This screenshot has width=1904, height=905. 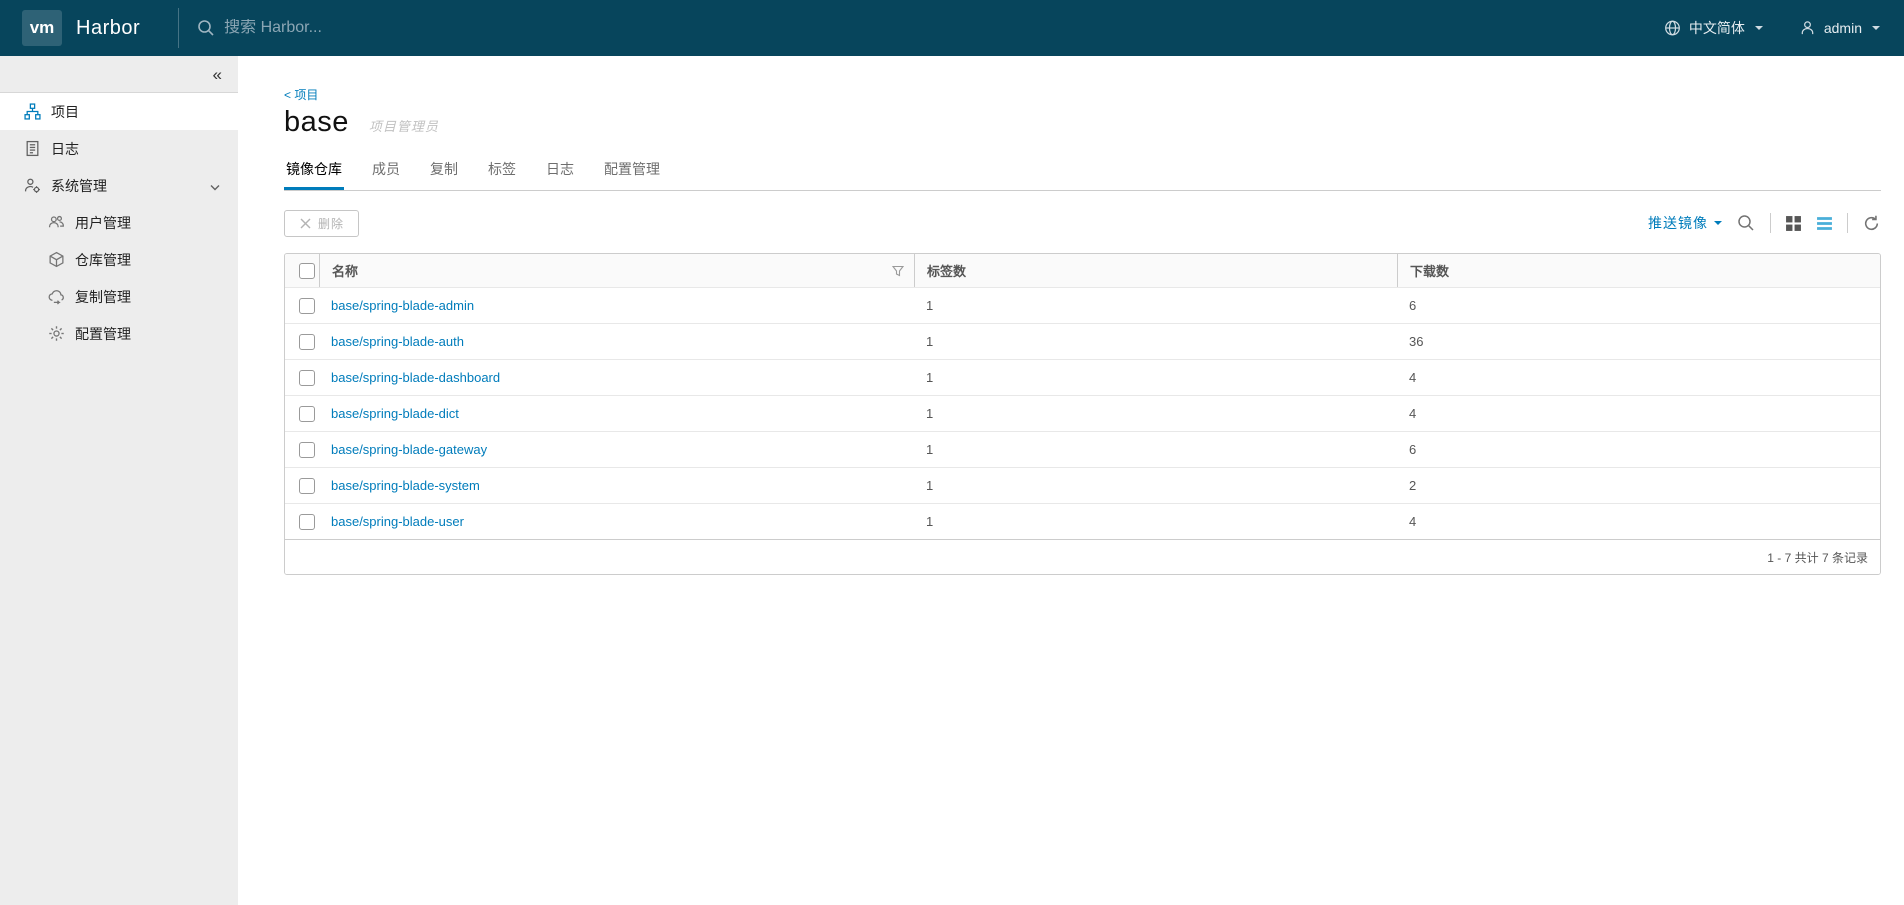 I want to click on sidebar-item-user-management: 用户管理, so click(x=119, y=222).